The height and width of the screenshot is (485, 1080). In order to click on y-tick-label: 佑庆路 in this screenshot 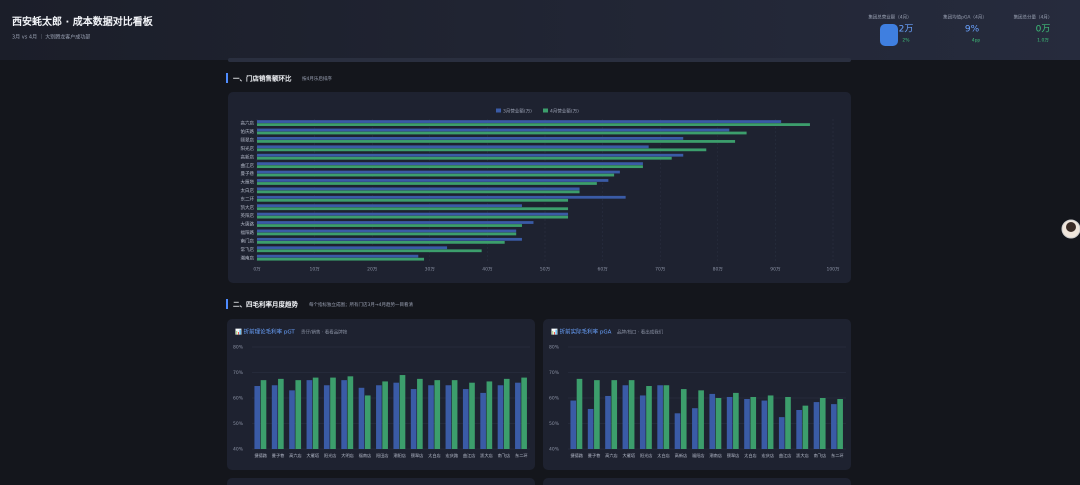, I will do `click(248, 131)`.